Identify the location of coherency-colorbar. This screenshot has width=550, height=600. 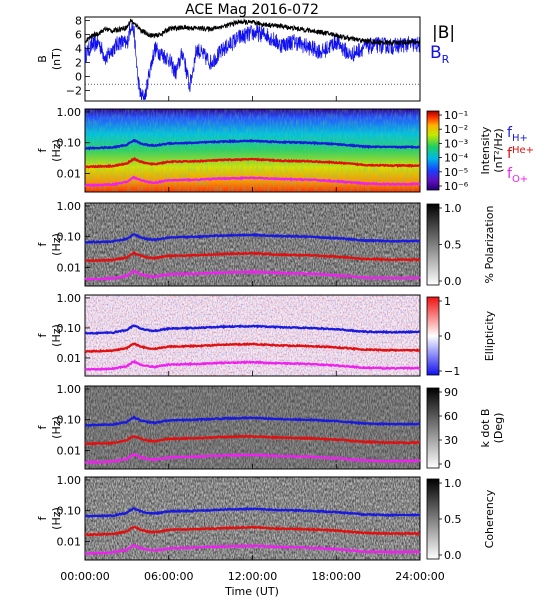
(433, 519).